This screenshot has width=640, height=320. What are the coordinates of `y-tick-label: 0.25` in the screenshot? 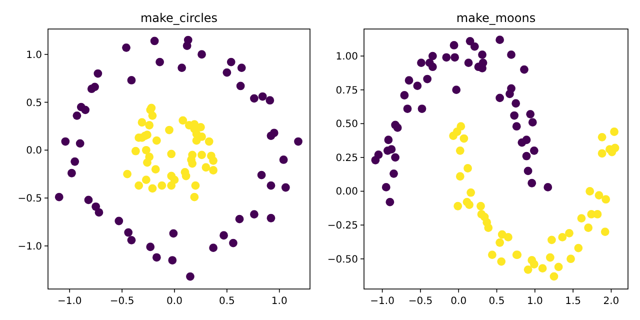 It's located at (347, 158).